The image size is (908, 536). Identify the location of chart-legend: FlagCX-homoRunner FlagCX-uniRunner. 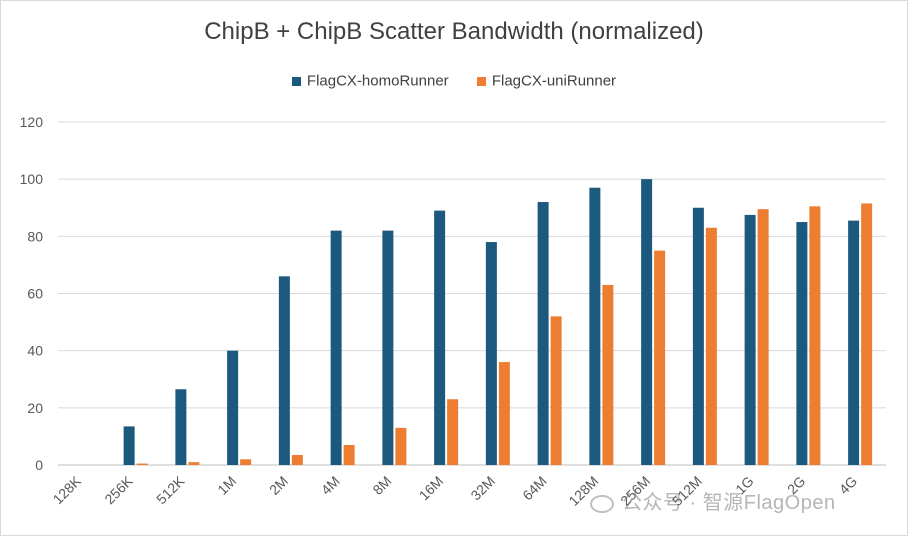
(454, 81).